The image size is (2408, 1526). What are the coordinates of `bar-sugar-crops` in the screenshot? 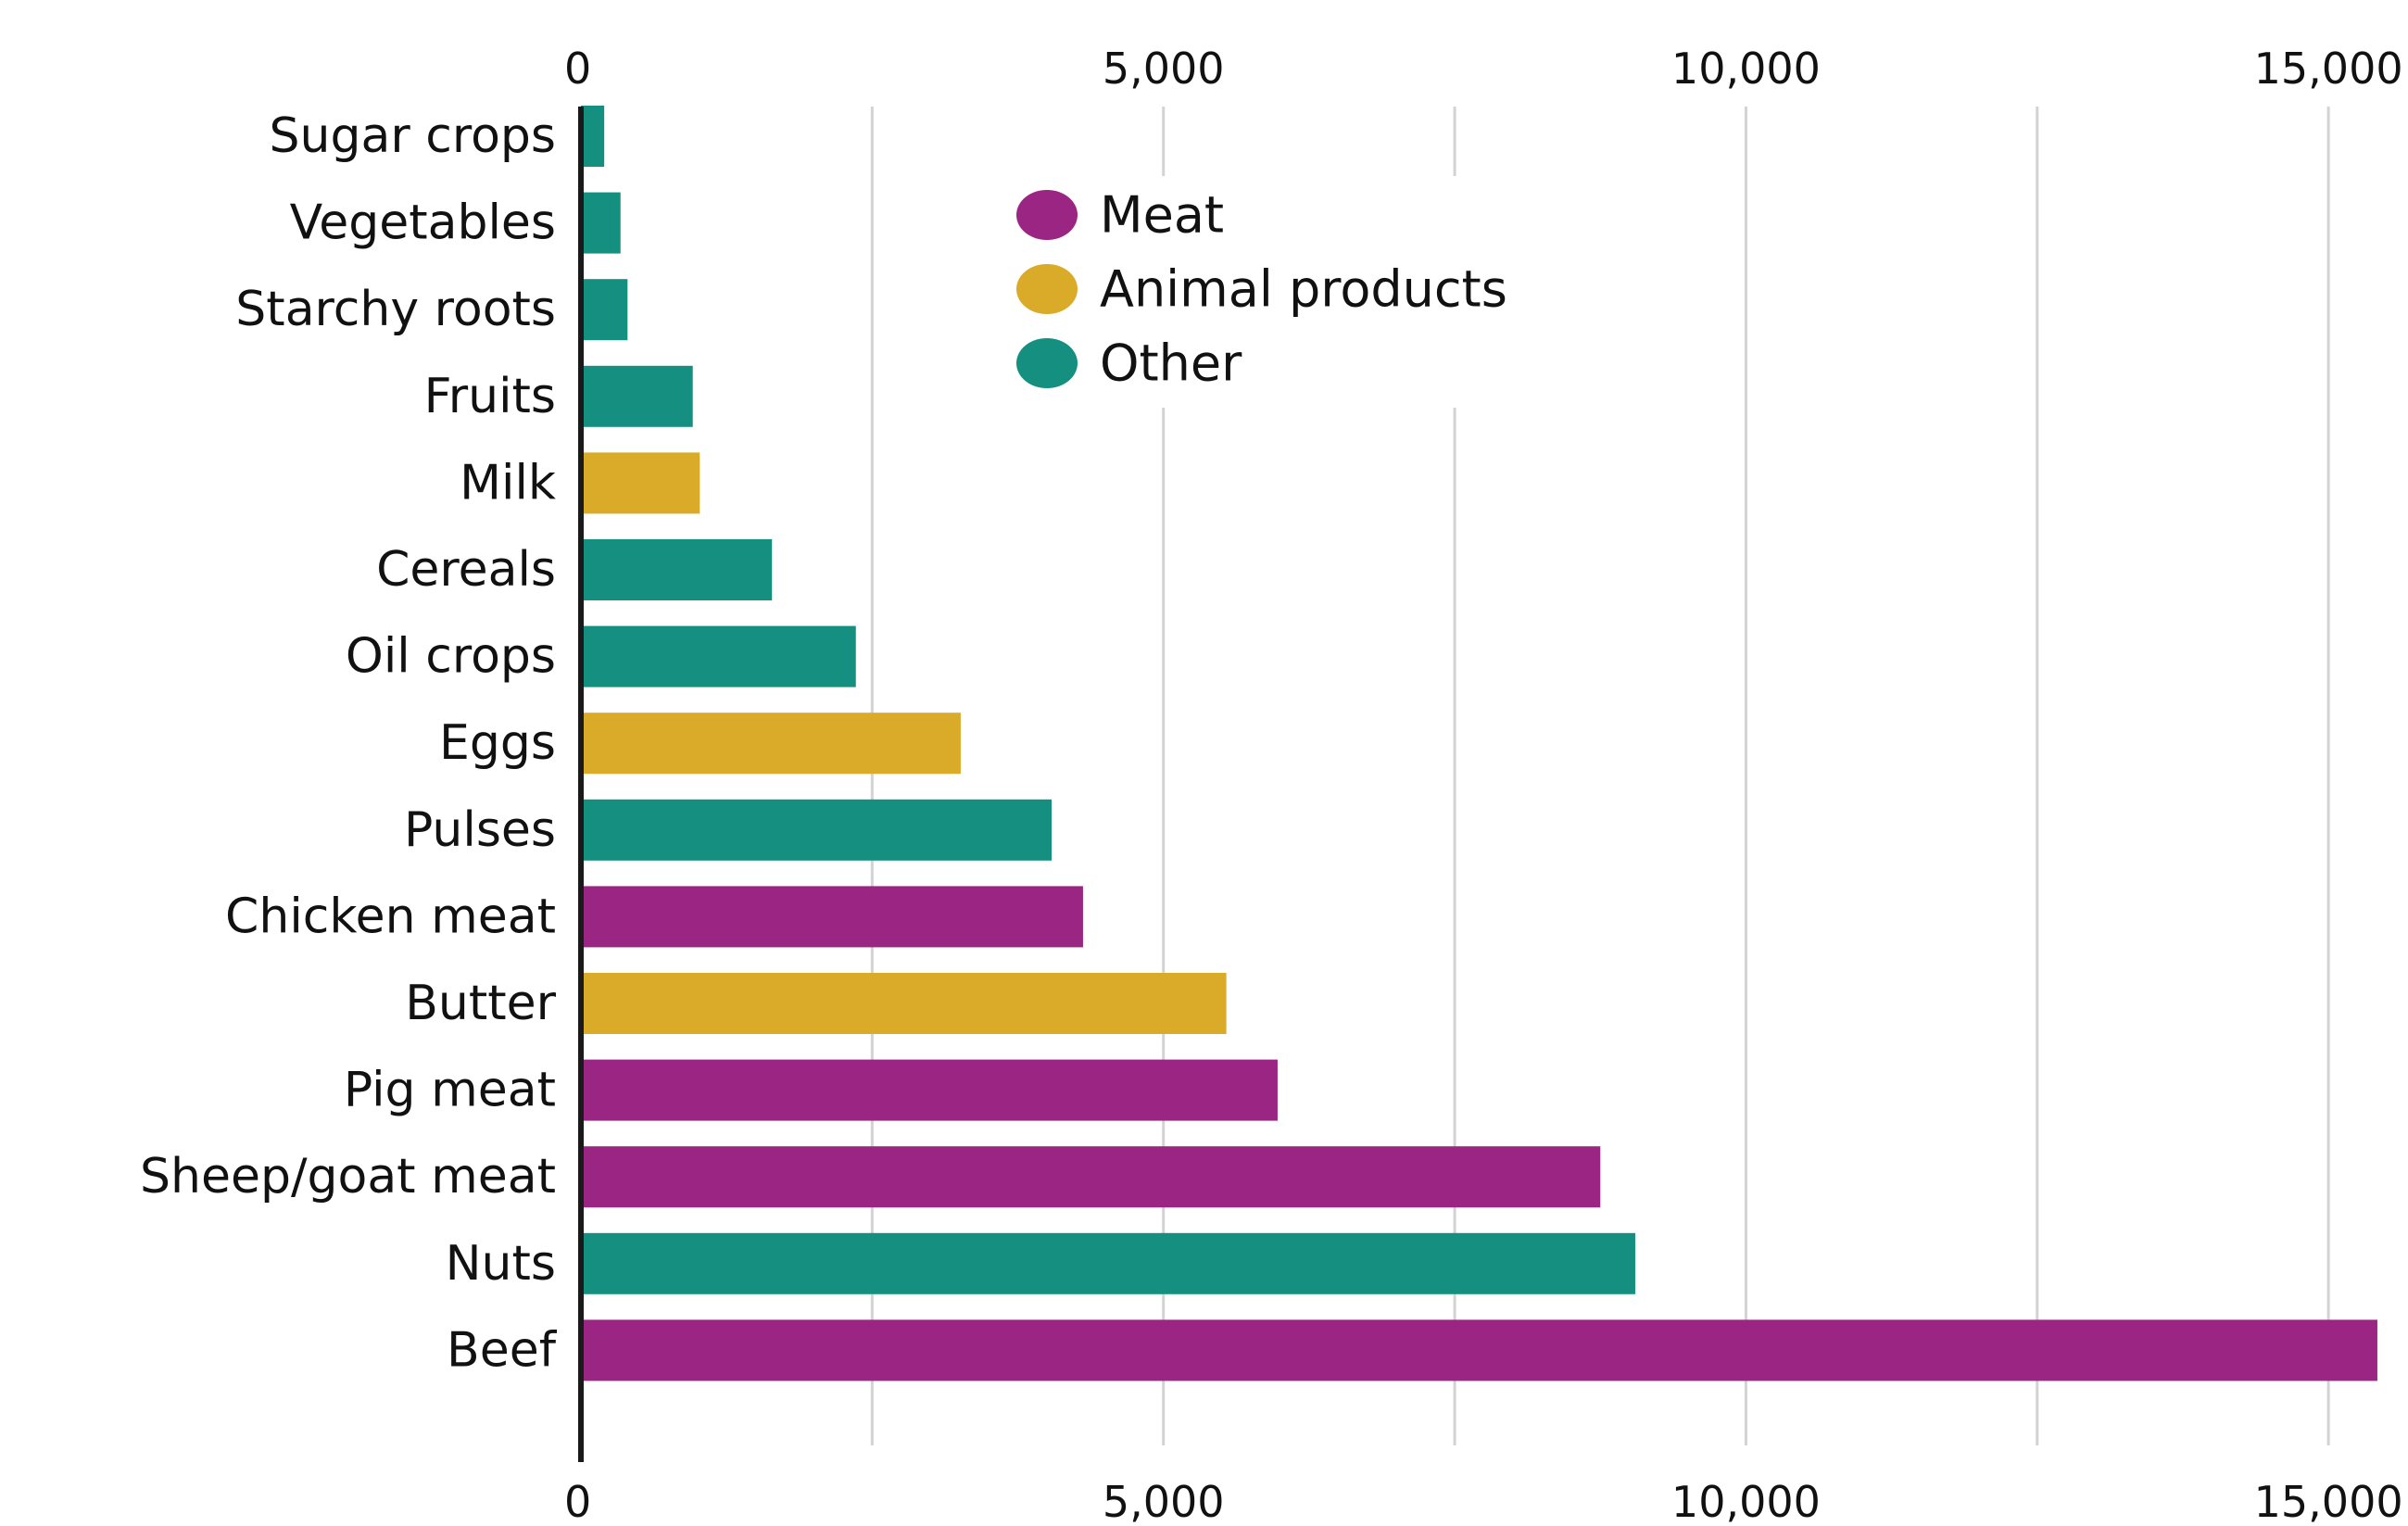 It's located at (593, 136).